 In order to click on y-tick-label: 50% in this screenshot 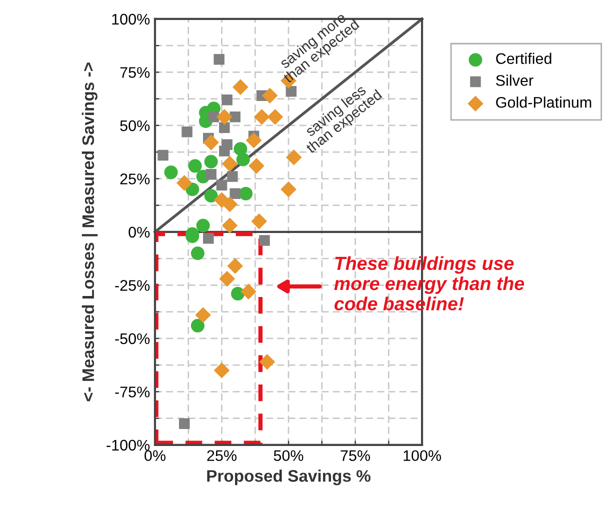, I will do `click(135, 126)`.